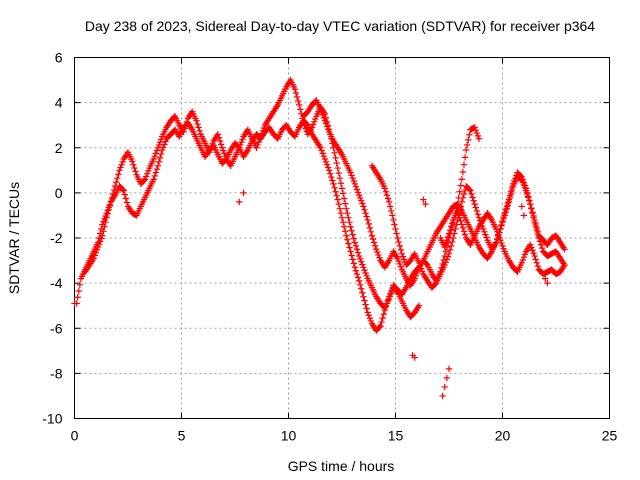 The width and height of the screenshot is (640, 480). Describe the element at coordinates (75, 436) in the screenshot. I see `x-tick-label: 0` at that location.